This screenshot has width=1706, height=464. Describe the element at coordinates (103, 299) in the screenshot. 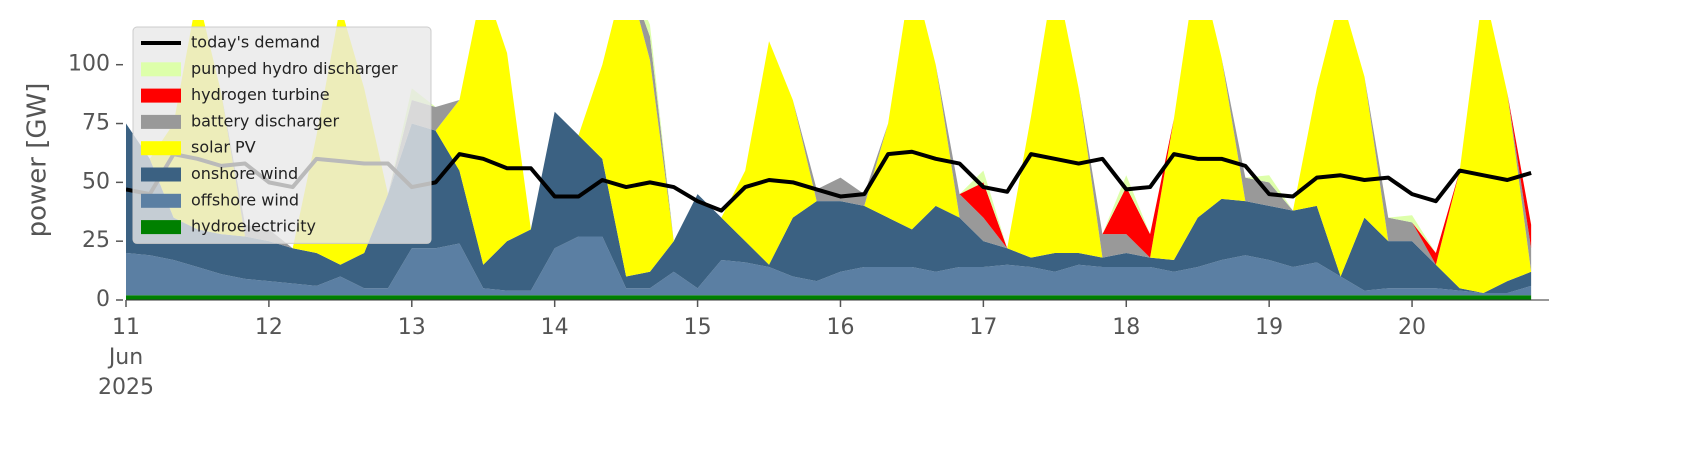

I see `y-tick-label: 0` at that location.